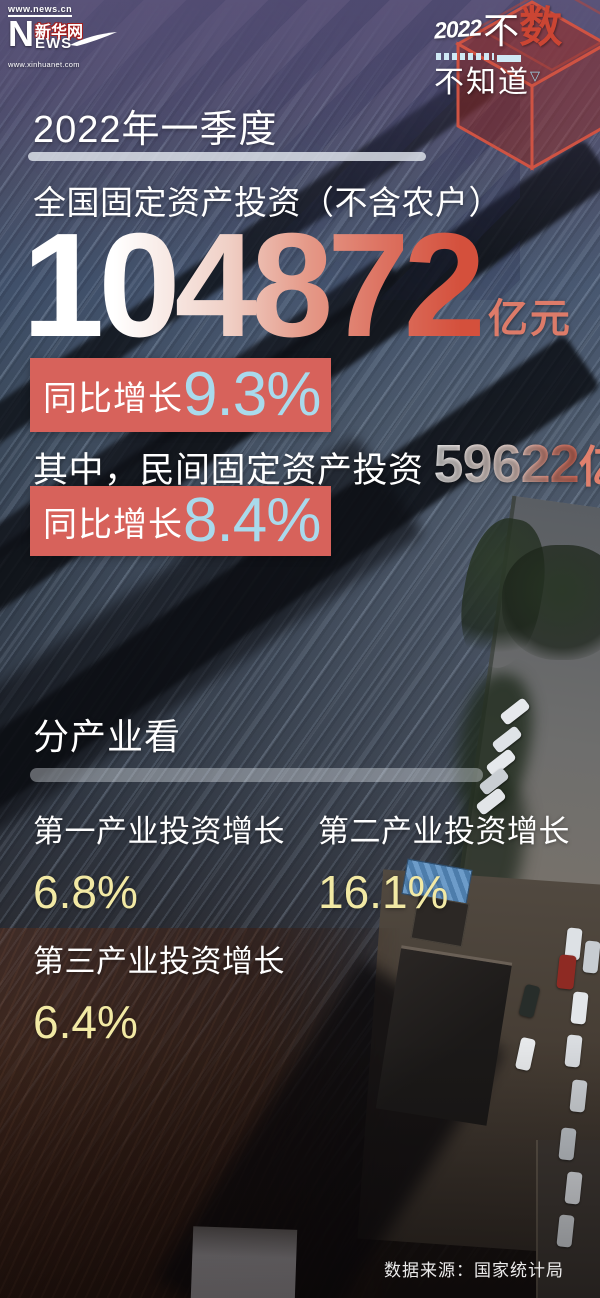 This screenshot has height=1298, width=600. I want to click on headline-unit: 亿元, so click(529, 319).